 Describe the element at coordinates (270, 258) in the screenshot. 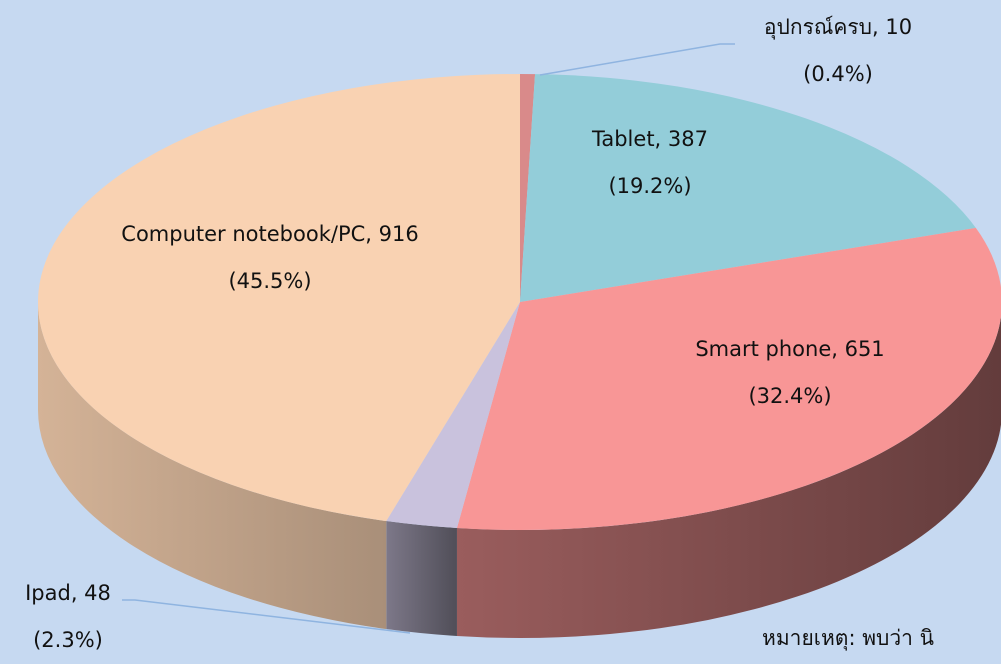

I see `data-label: Computer notebook/PC, 916 (45.5%)` at that location.